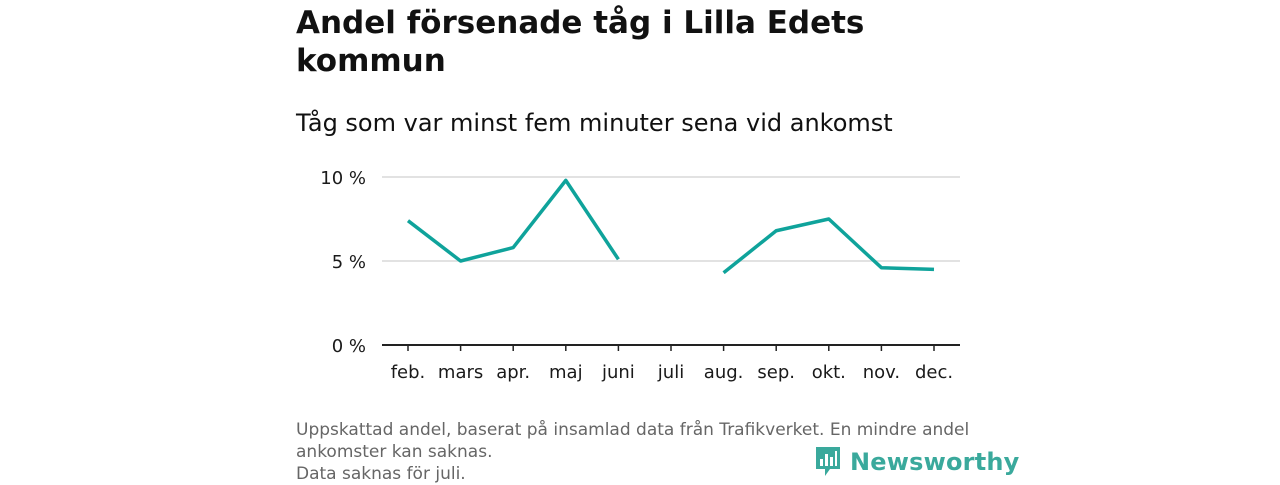 This screenshot has width=1280, height=485. Describe the element at coordinates (513, 372) in the screenshot. I see `x-tick-label: apr.` at that location.